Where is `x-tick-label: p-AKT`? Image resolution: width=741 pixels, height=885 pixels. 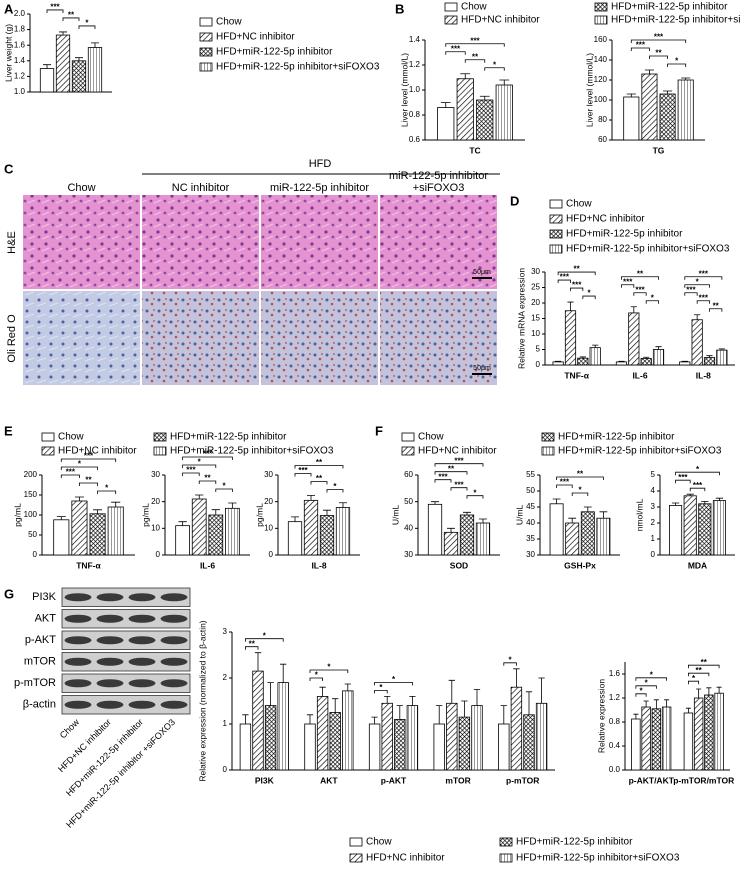
x-tick-label: p-AKT is located at coordinates (394, 780).